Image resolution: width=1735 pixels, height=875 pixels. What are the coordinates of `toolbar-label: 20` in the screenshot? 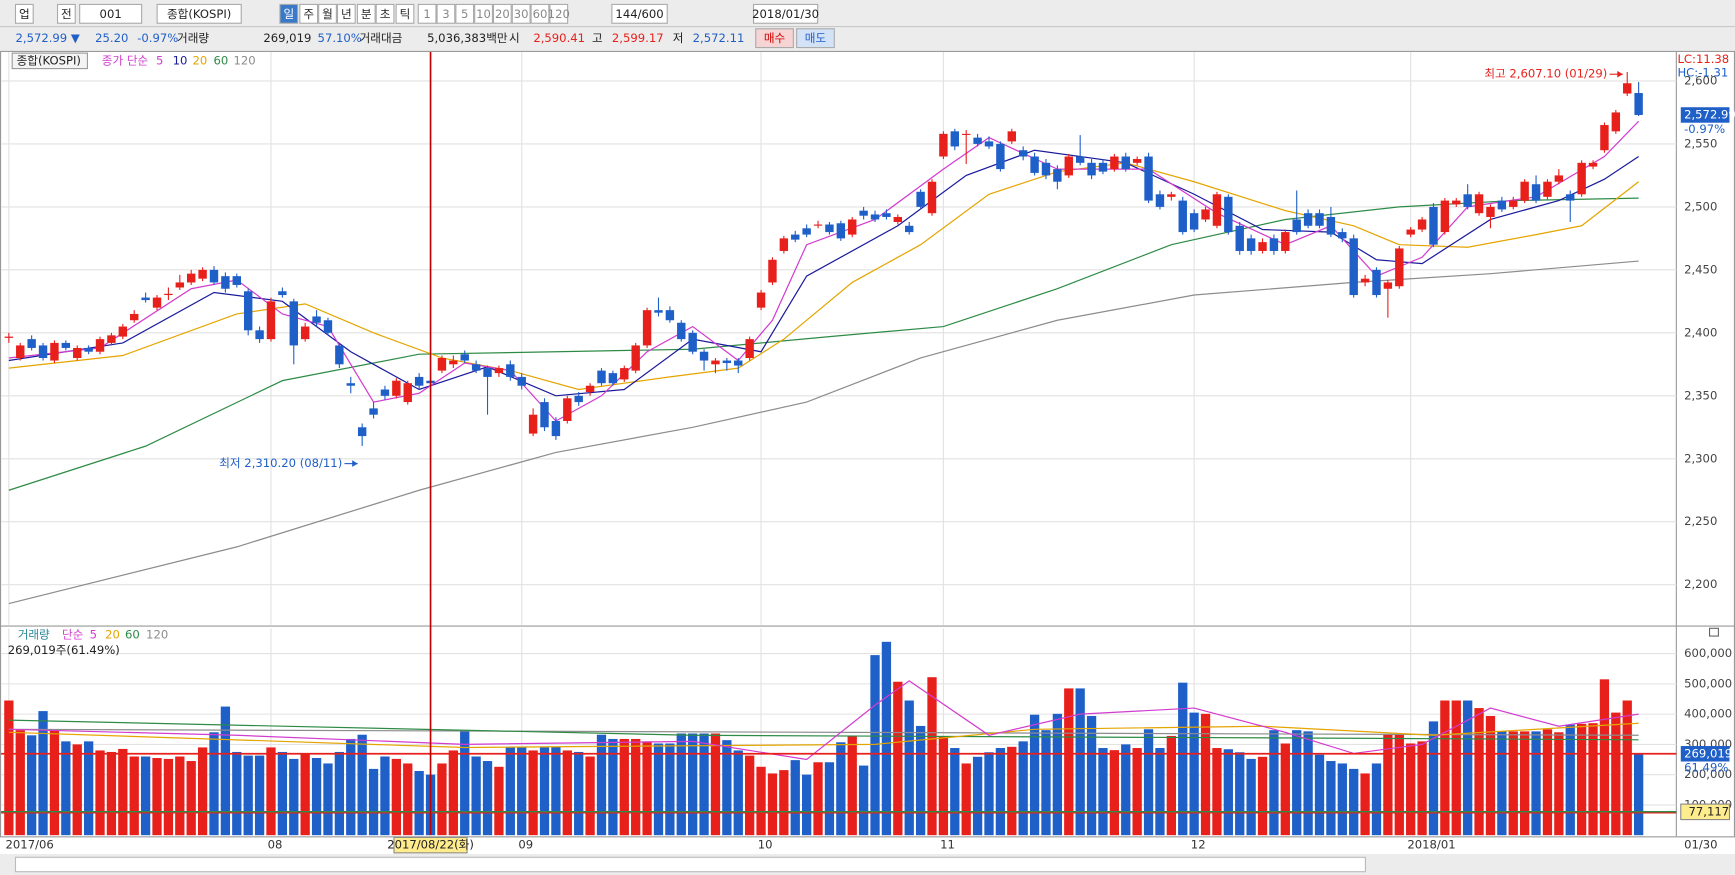 It's located at (502, 14).